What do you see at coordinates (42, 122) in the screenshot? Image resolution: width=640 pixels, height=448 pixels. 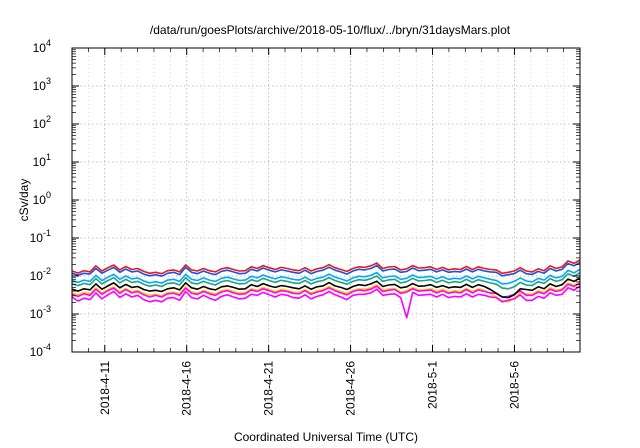 I see `y-tick-label: 10²` at bounding box center [42, 122].